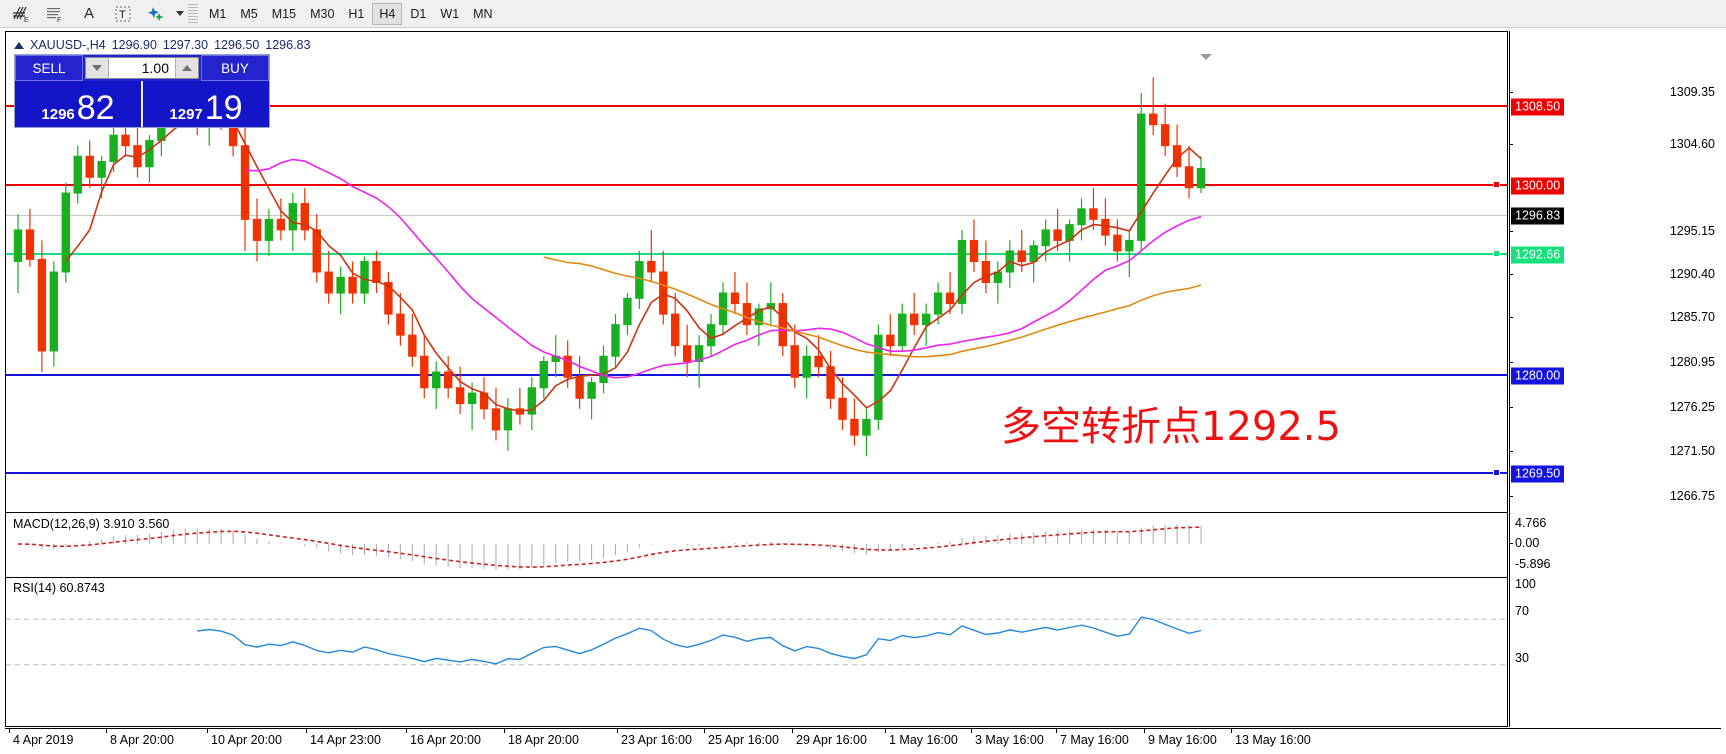  I want to click on macd-series, so click(609, 547).